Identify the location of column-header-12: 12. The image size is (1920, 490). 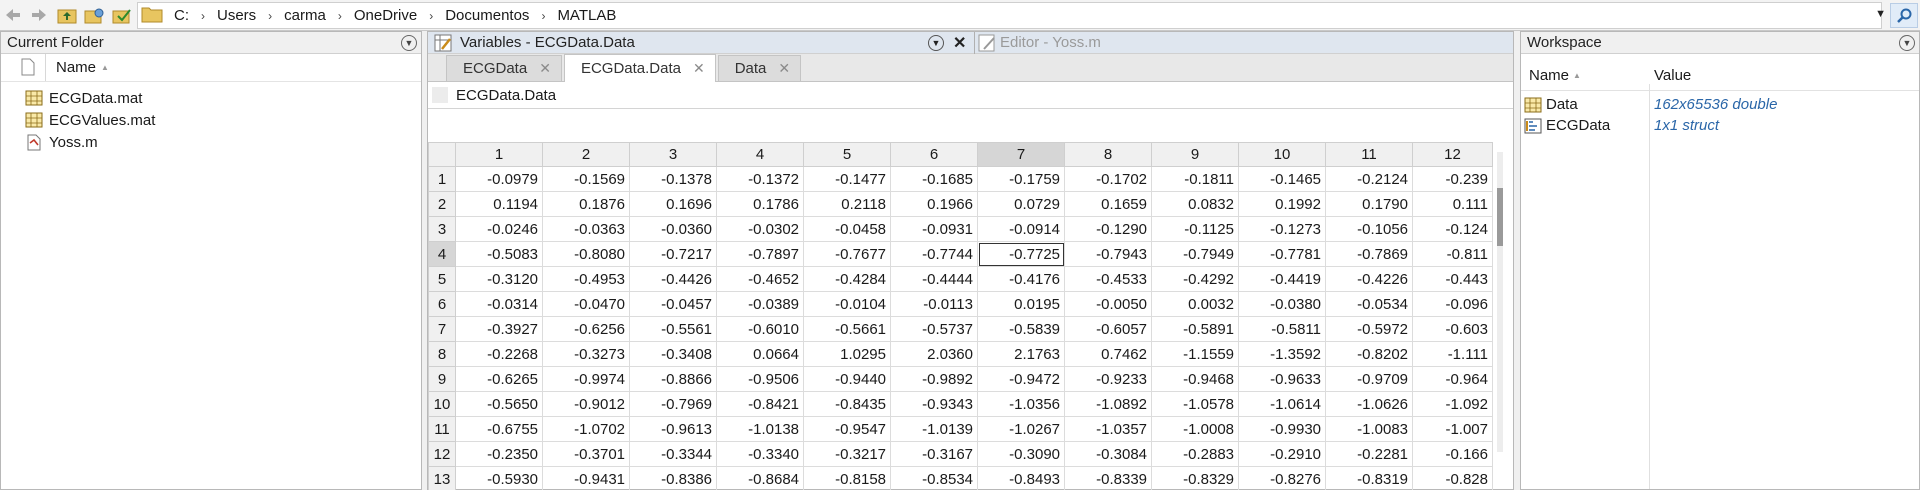
(1452, 154).